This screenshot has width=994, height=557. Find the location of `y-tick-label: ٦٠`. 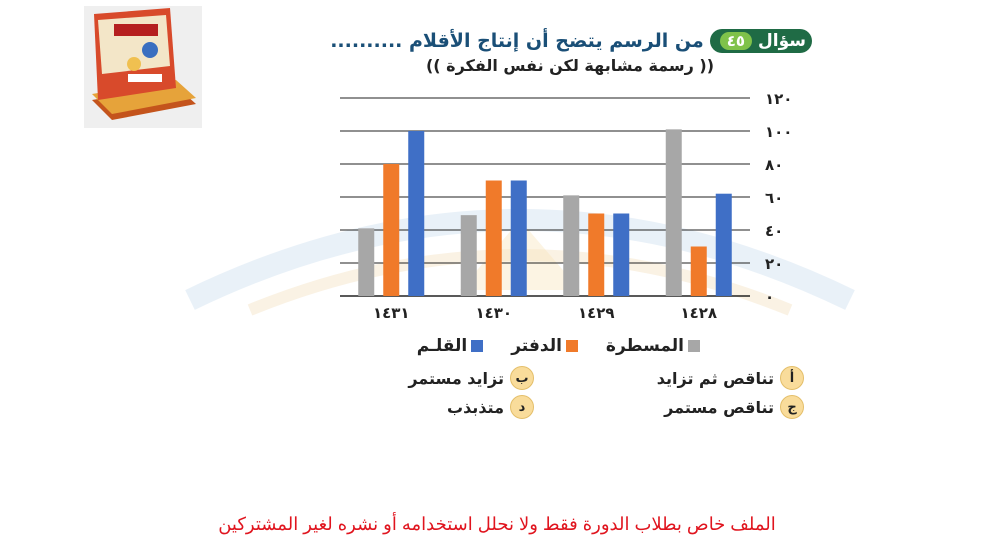

y-tick-label: ٦٠ is located at coordinates (774, 198).